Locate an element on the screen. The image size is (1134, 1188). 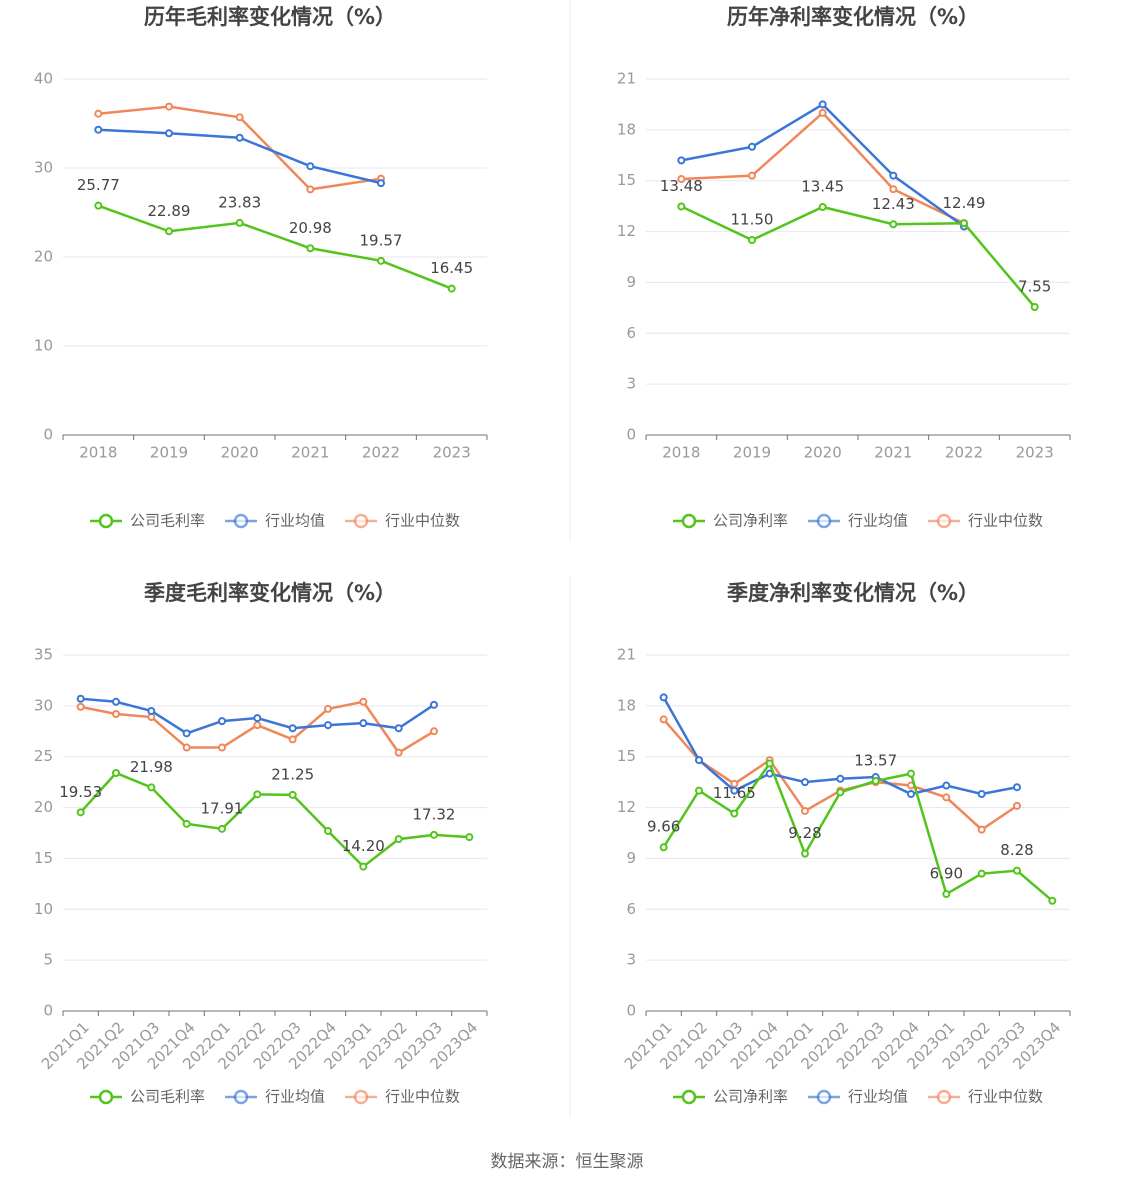
value-label: 9.66 is located at coordinates (663, 827).